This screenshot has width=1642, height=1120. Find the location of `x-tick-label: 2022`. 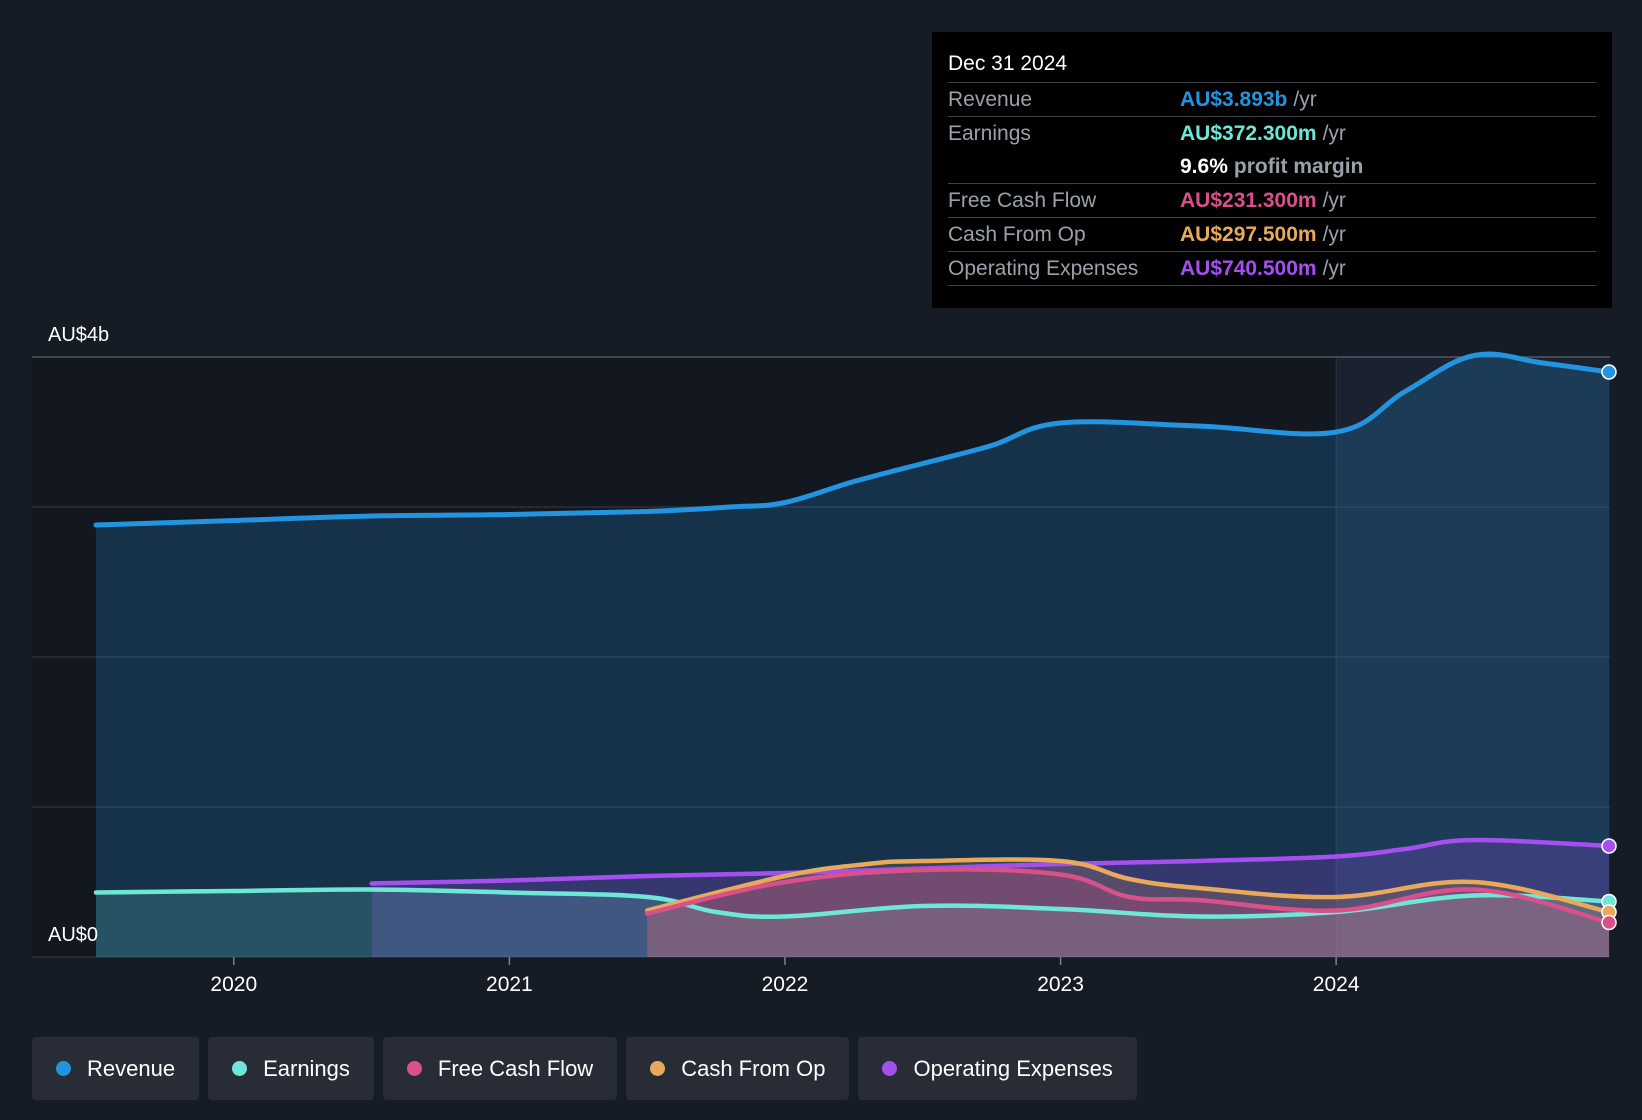

x-tick-label: 2022 is located at coordinates (785, 984).